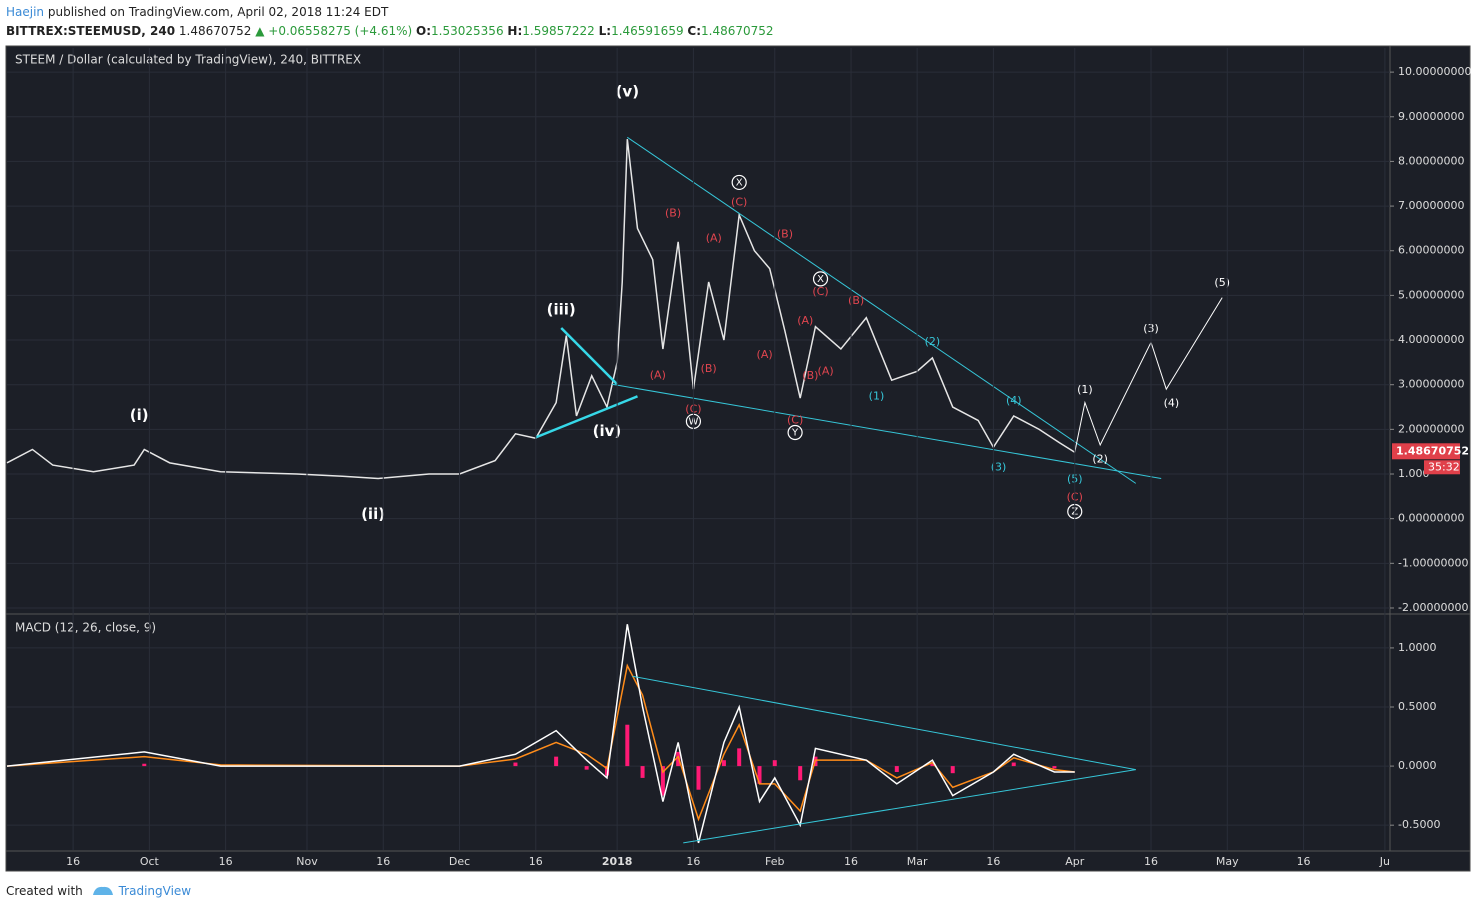 The image size is (1473, 908). I want to click on y-tick-label: 8.00000000, so click(1431, 160).